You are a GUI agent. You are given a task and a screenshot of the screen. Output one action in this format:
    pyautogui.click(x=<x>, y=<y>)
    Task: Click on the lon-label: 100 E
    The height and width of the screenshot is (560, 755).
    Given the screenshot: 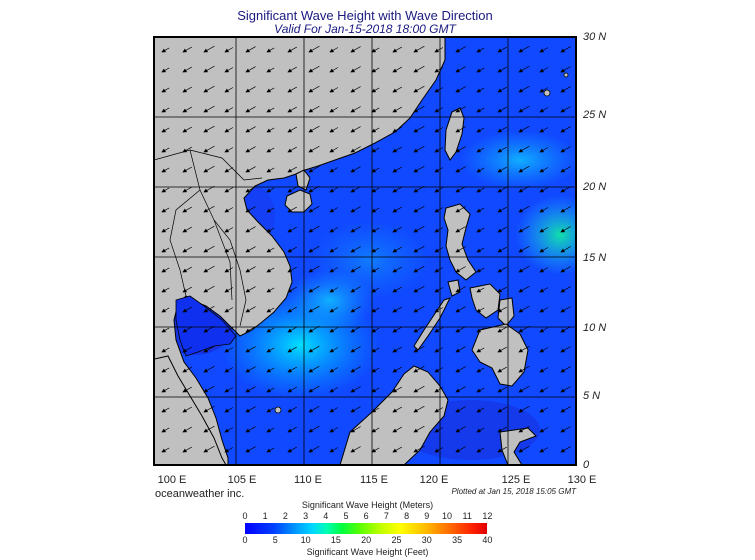 What is the action you would take?
    pyautogui.click(x=172, y=480)
    